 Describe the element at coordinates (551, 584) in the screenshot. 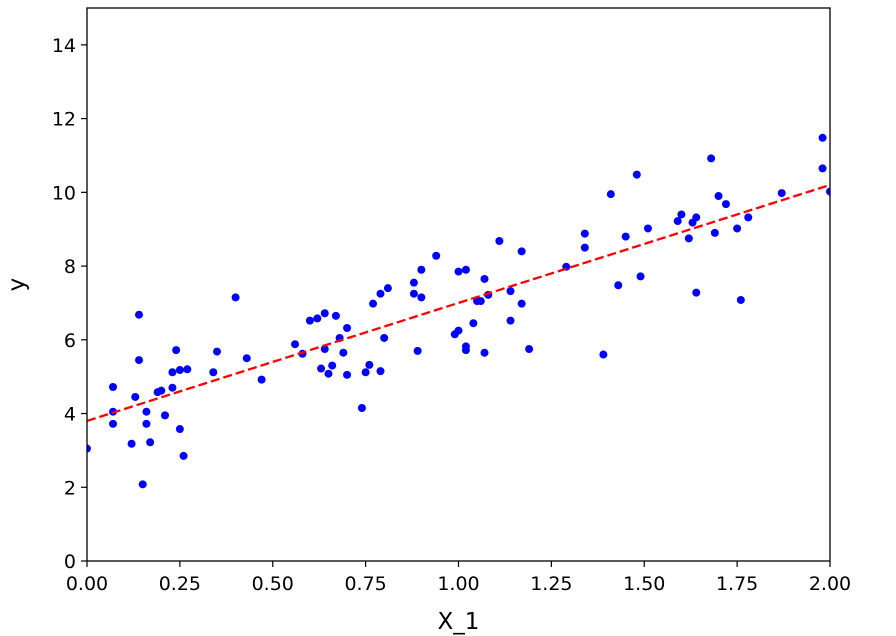

I see `x-tick-label: 1.25` at that location.